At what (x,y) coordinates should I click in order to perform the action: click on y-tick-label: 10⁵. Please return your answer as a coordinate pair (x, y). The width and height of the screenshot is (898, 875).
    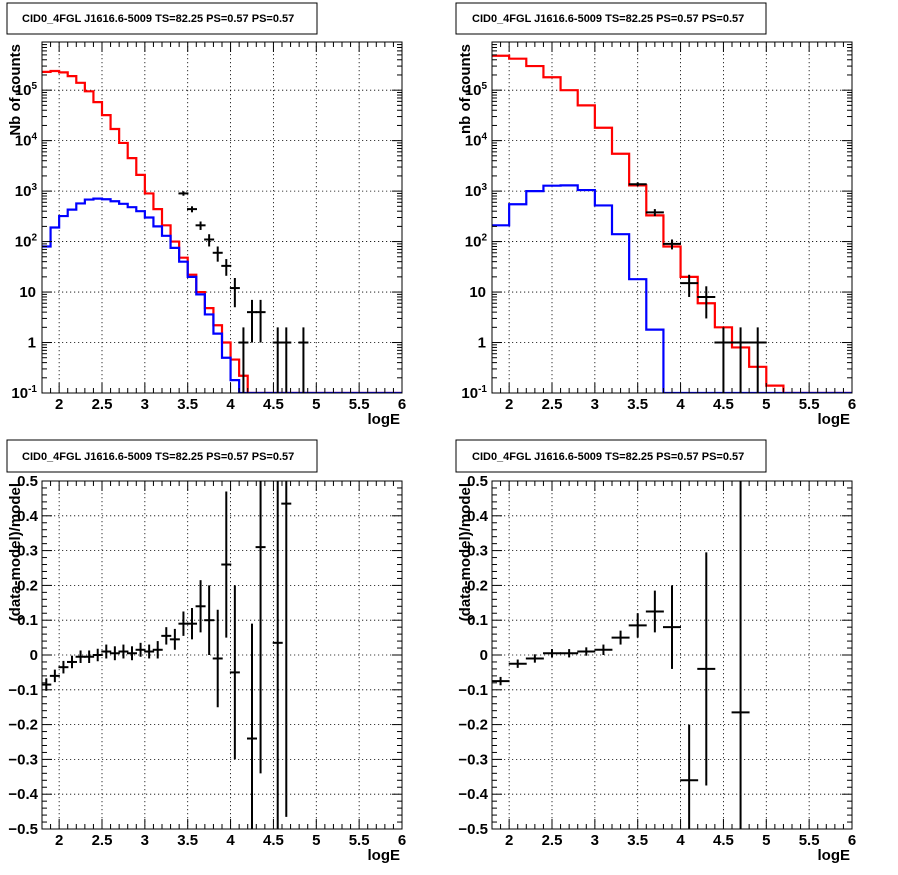
    Looking at the image, I should click on (26, 90).